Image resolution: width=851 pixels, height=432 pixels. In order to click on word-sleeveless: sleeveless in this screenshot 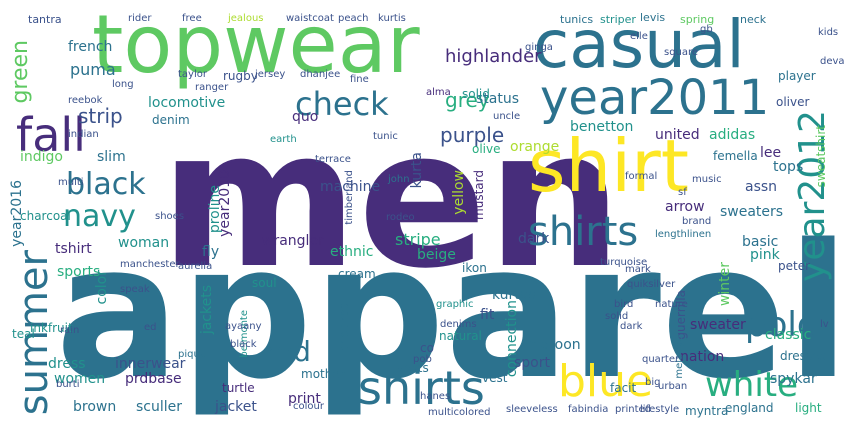, I will do `click(532, 409)`.